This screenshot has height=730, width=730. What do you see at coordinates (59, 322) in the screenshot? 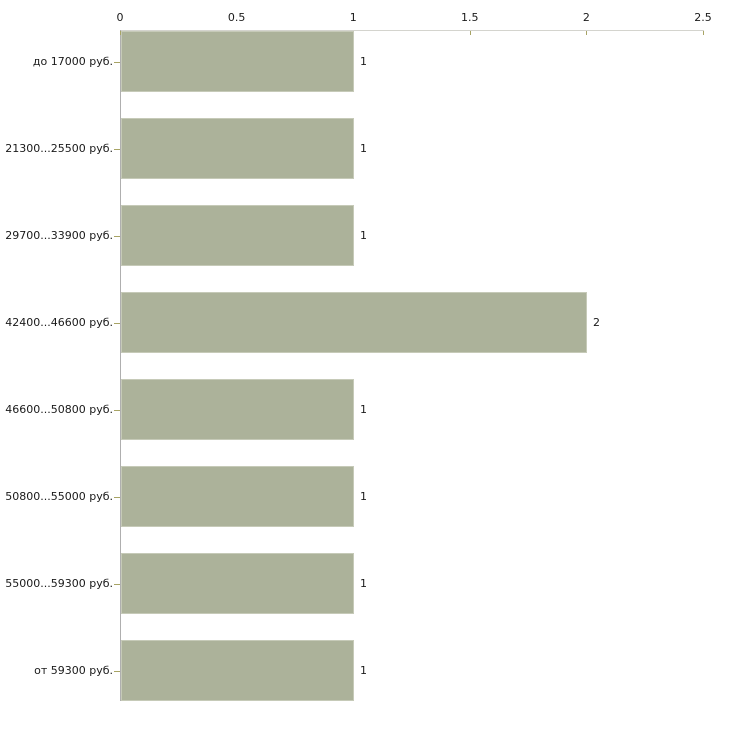
I see `category-label: 42400...46600 руб.` at bounding box center [59, 322].